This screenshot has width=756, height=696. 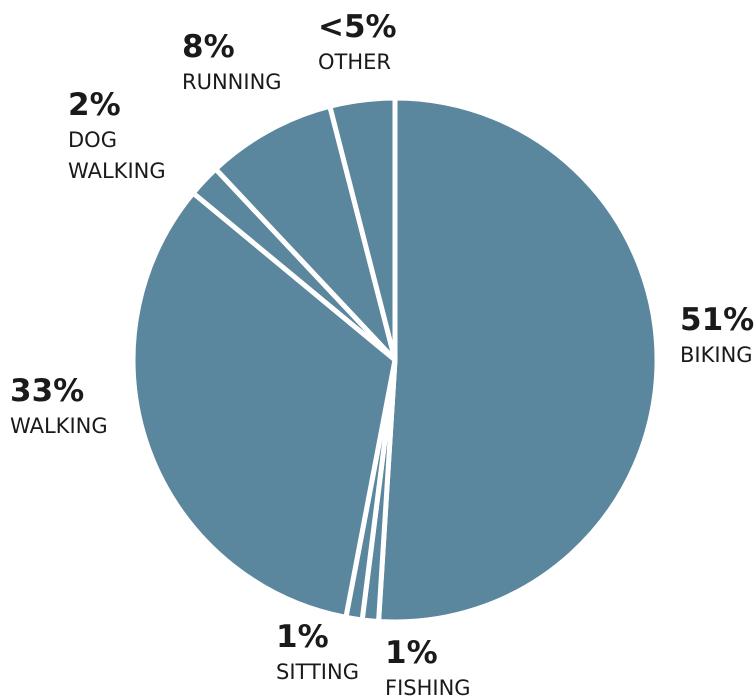 I want to click on slice-label-other: <5% OTHER, so click(x=357, y=41).